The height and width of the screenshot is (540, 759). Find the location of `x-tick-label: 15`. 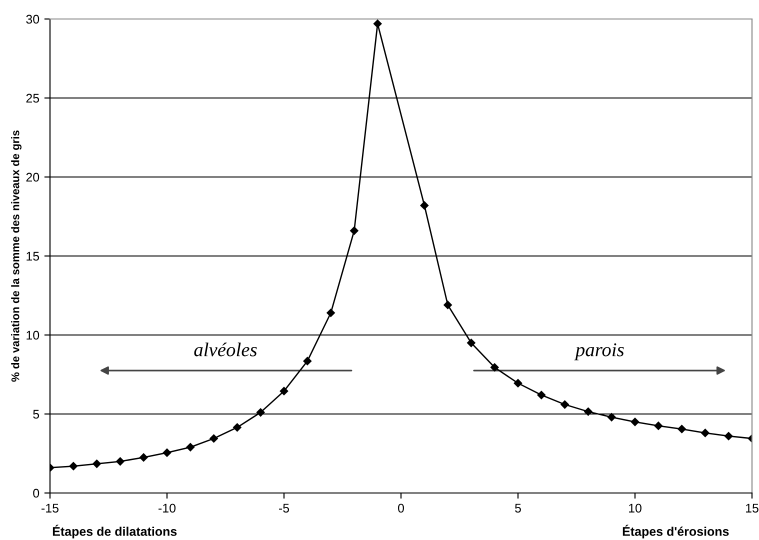

x-tick-label: 15 is located at coordinates (752, 508).